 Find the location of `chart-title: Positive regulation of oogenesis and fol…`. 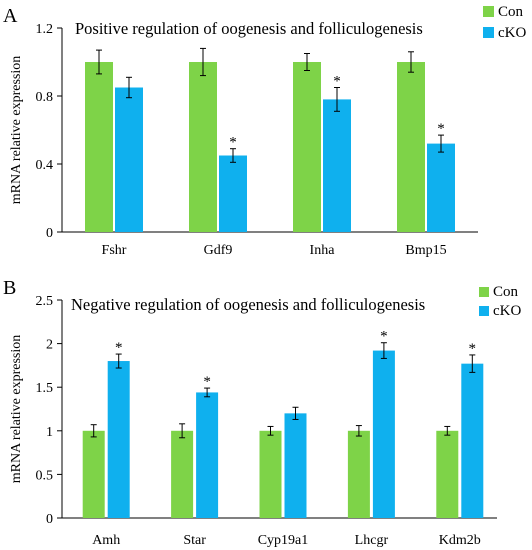

chart-title: Positive regulation of oogenesis and fol… is located at coordinates (249, 28).